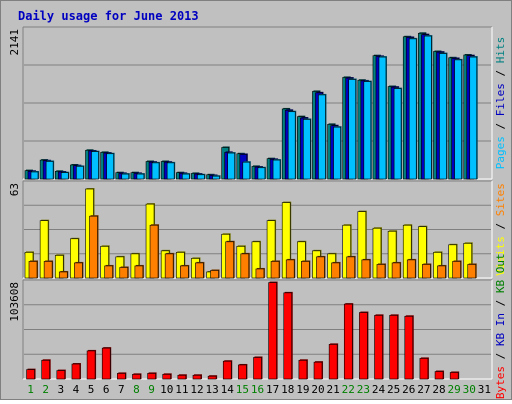 The height and width of the screenshot is (404, 512). Describe the element at coordinates (61, 389) in the screenshot. I see `x-tick-label: 3` at that location.